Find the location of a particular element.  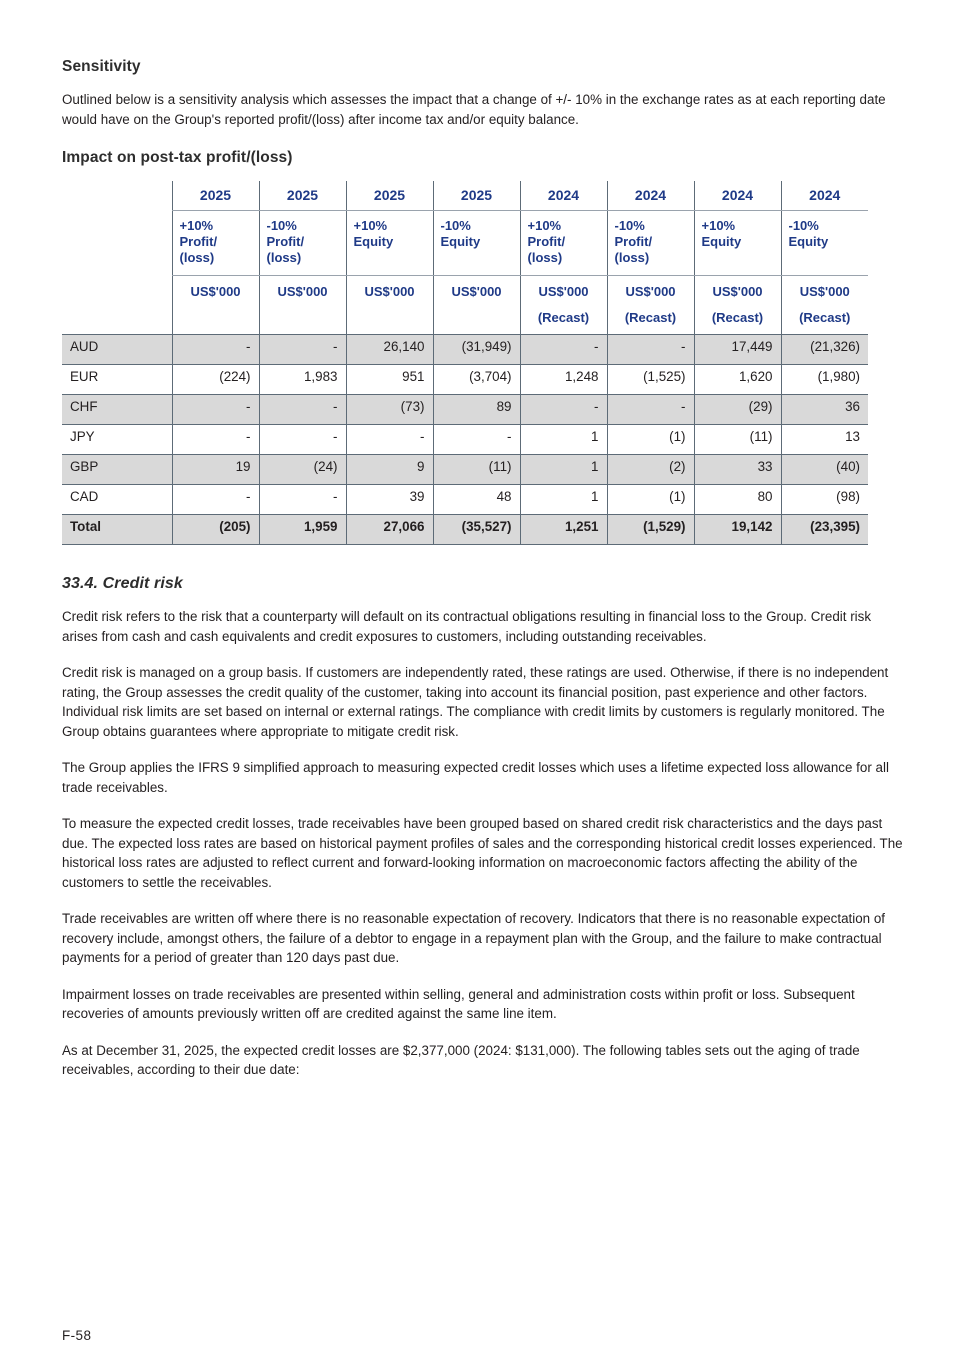

row-cell: (224) is located at coordinates (215, 379).